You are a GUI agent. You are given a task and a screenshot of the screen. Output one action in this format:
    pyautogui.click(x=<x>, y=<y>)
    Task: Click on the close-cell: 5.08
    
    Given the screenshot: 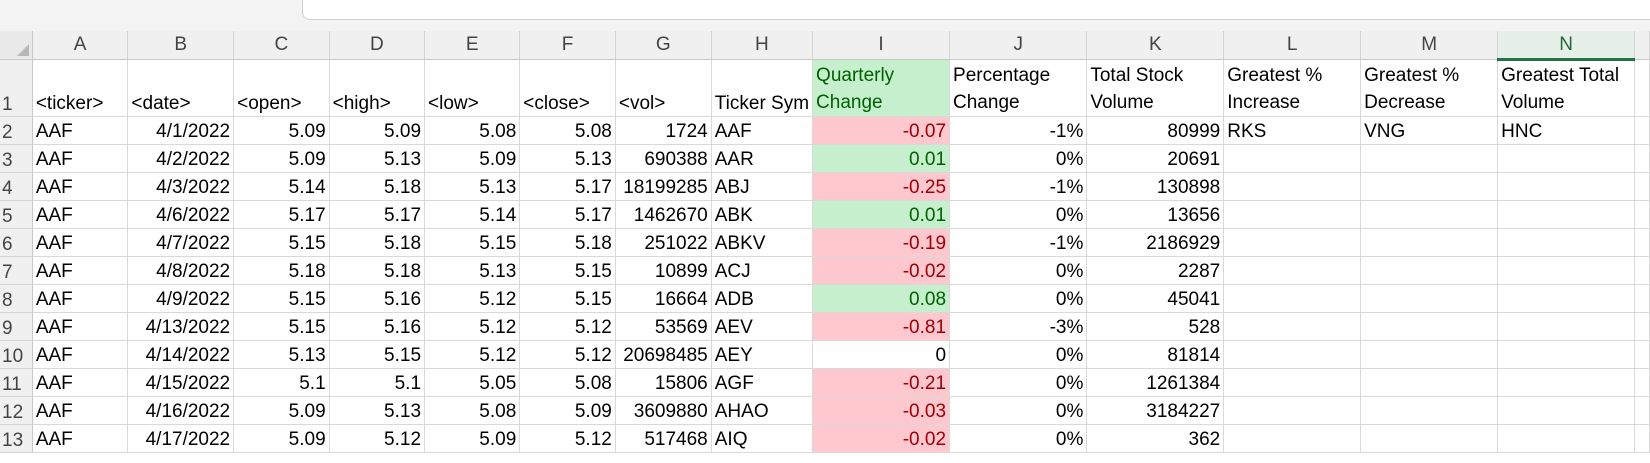 What is the action you would take?
    pyautogui.click(x=567, y=130)
    